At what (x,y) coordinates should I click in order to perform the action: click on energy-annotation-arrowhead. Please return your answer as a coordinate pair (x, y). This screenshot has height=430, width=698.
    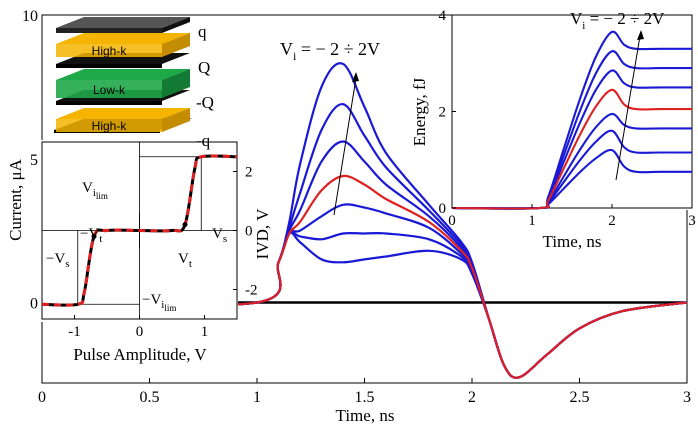
    Looking at the image, I should click on (640, 35).